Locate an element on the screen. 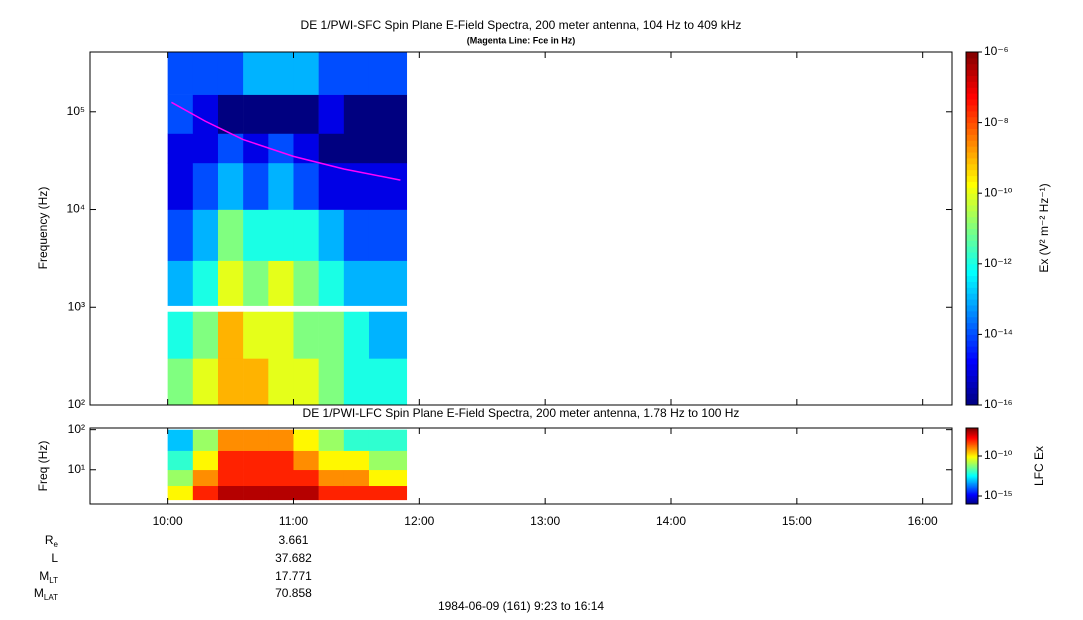  ephemeris-value: 70.858 is located at coordinates (293, 593).